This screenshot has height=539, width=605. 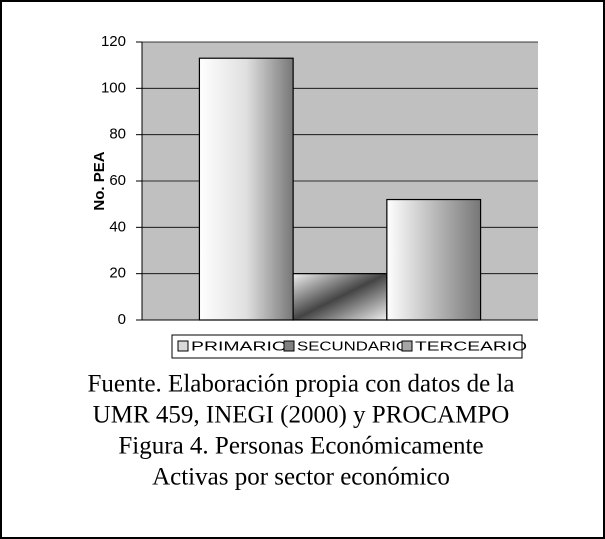 What do you see at coordinates (113, 41) in the screenshot?
I see `y-tick-label: 120` at bounding box center [113, 41].